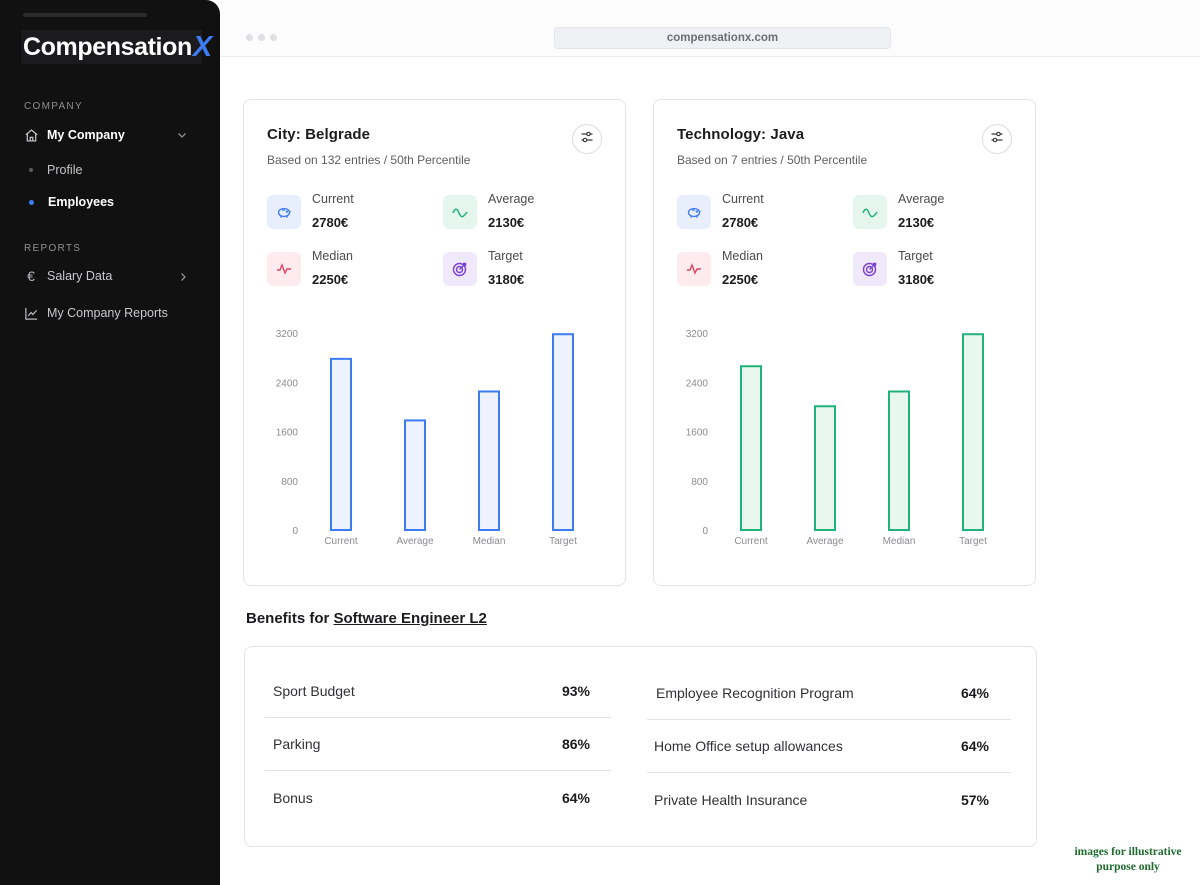 Image resolution: width=1200 pixels, height=885 pixels. Describe the element at coordinates (53, 106) in the screenshot. I see `section-label-company: COMPANY` at that location.